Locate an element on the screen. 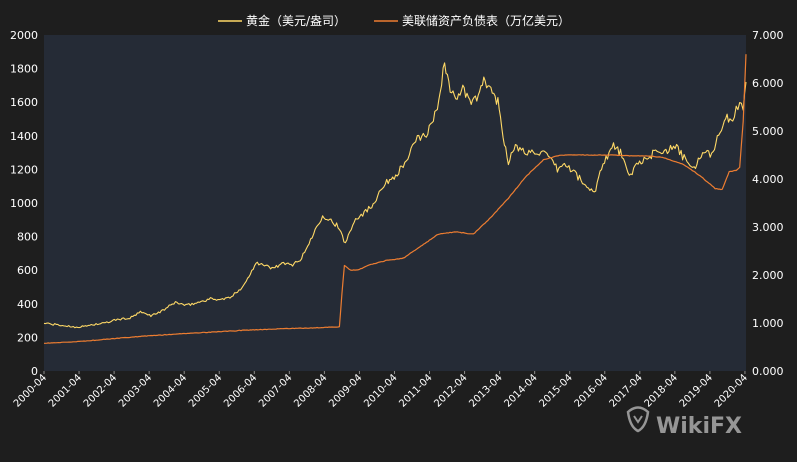 The width and height of the screenshot is (797, 462). legend: 黄金（美元/盎司） 美联储资产负债表（万亿美元） is located at coordinates (394, 20).